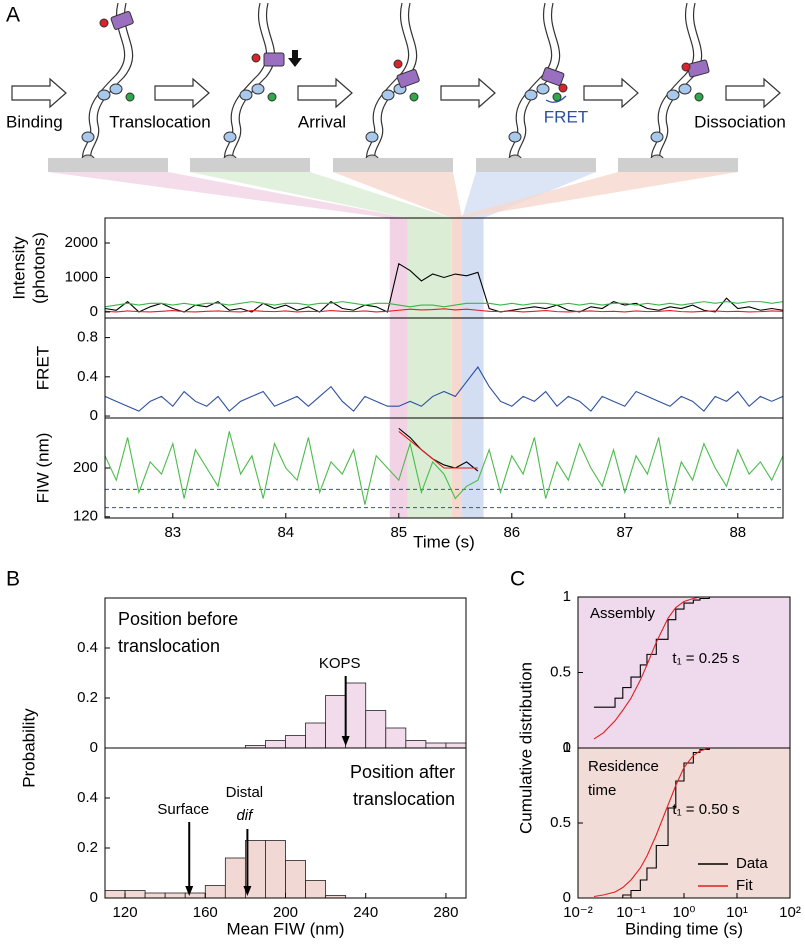 The width and height of the screenshot is (805, 950). Describe the element at coordinates (556, 99) in the screenshot. I see `fret-arrow` at that location.